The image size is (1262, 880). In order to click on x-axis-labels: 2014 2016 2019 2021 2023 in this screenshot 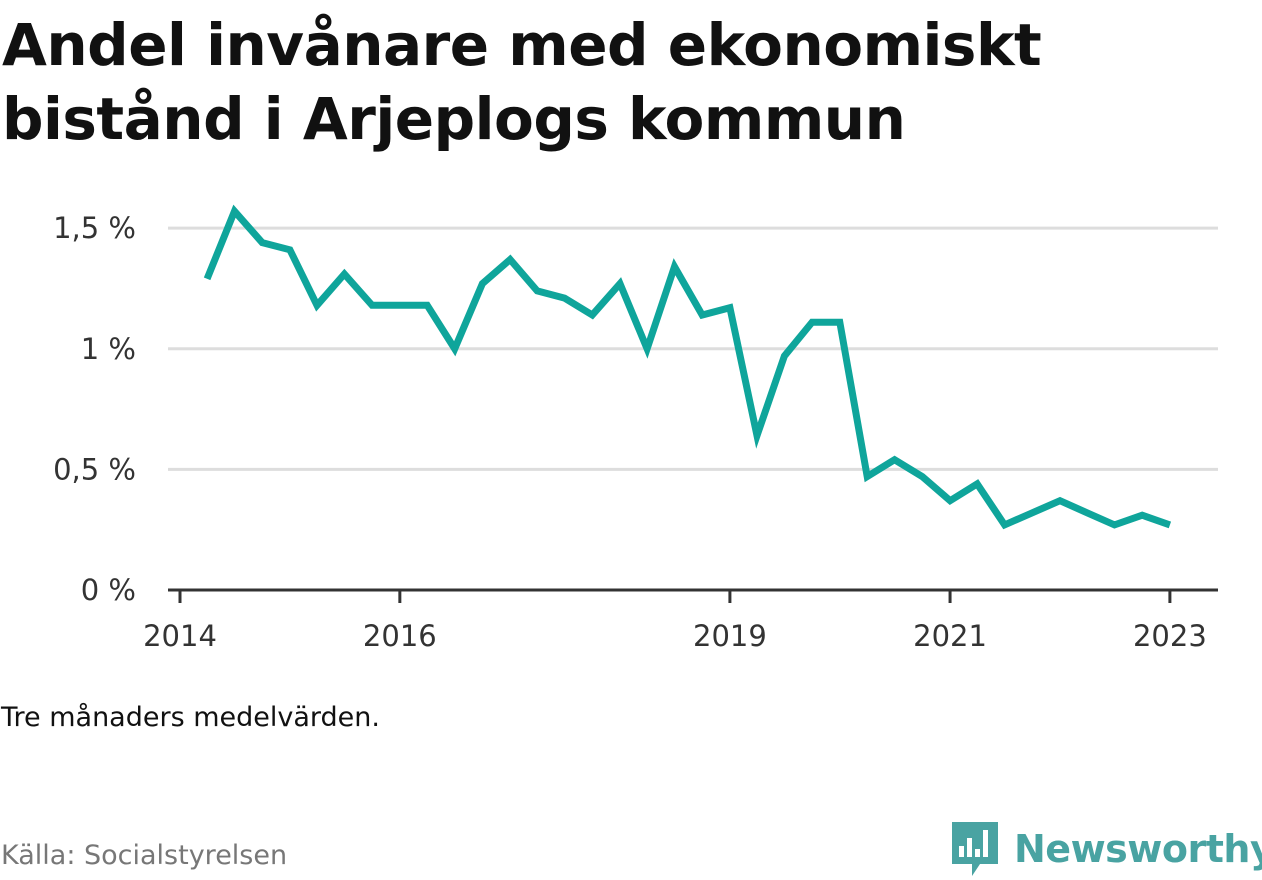, I will do `click(675, 636)`.